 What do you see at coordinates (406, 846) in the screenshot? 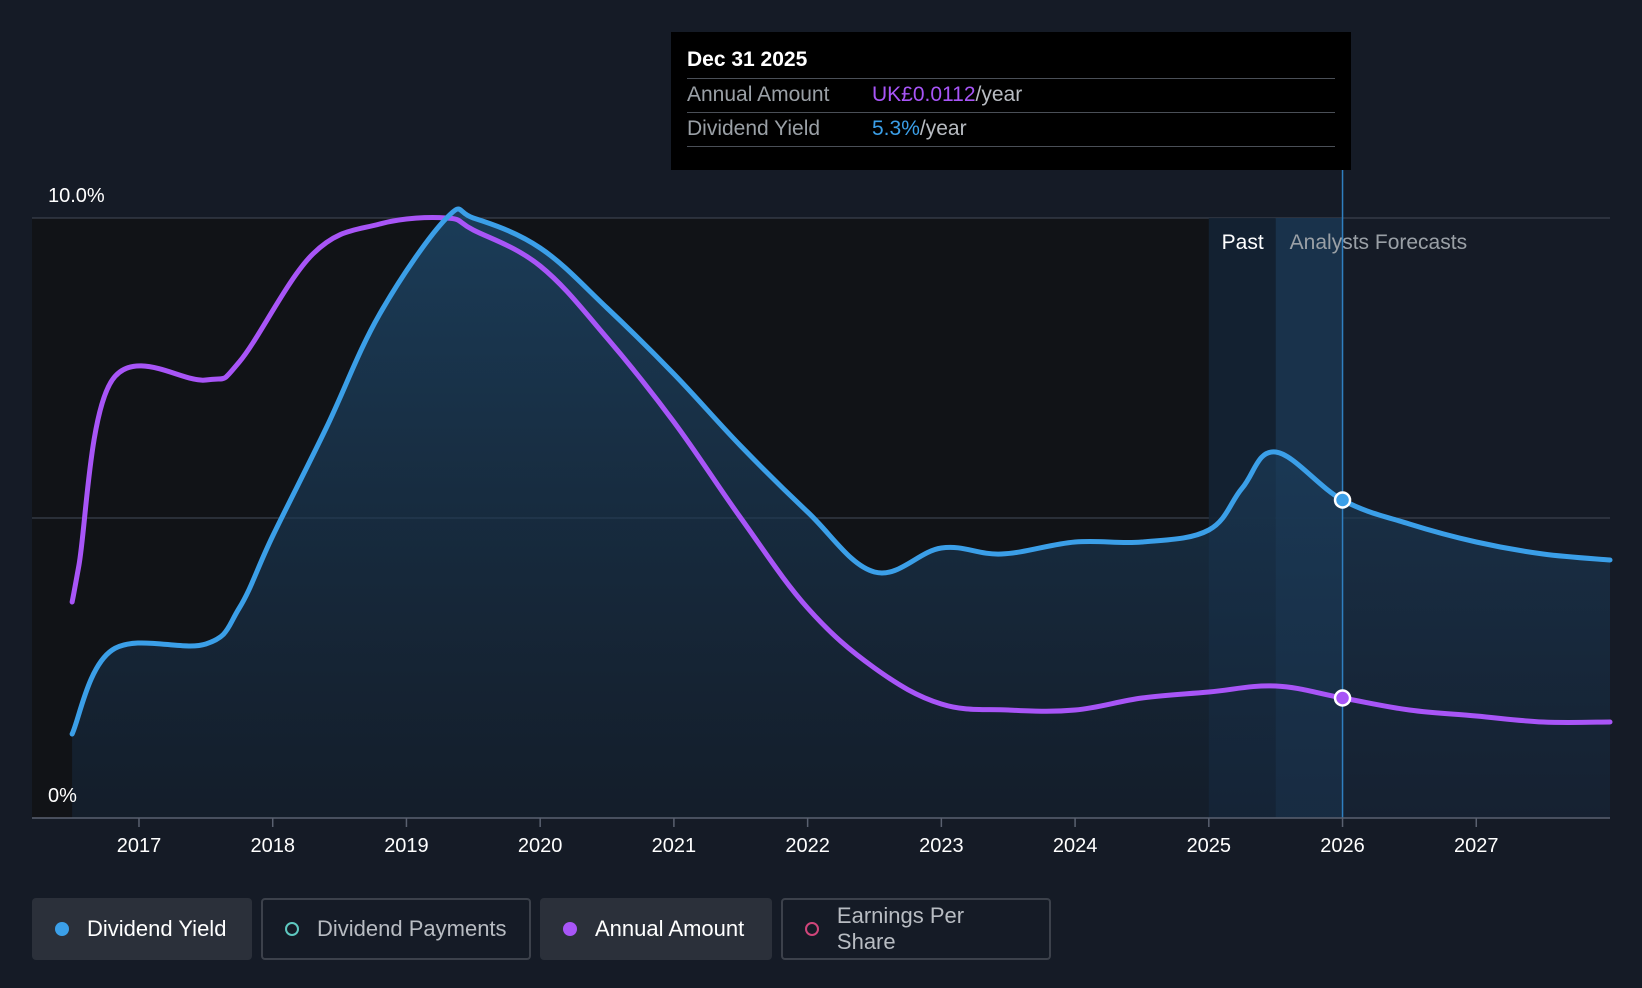
I see `x-tick-label: 2019` at bounding box center [406, 846].